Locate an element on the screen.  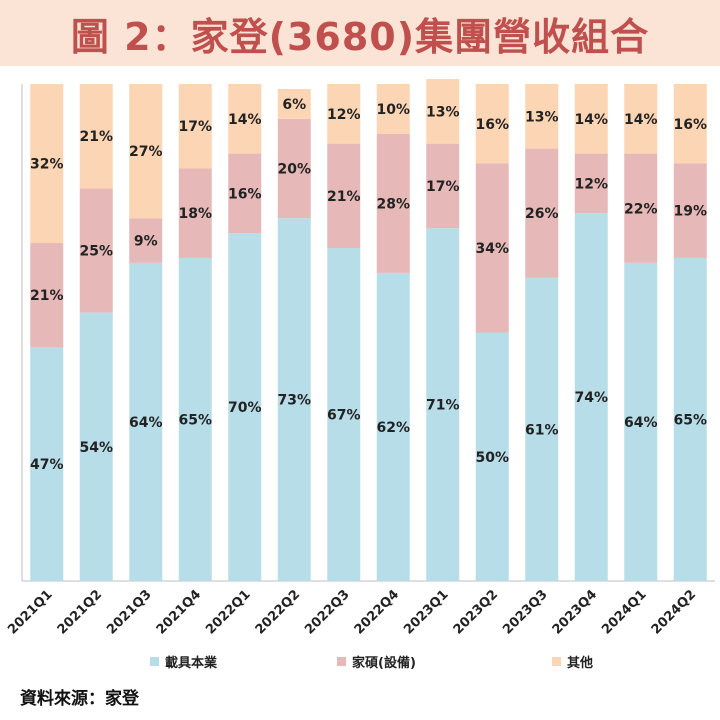
data-label-2023Q1-s1: 17% is located at coordinates (443, 187).